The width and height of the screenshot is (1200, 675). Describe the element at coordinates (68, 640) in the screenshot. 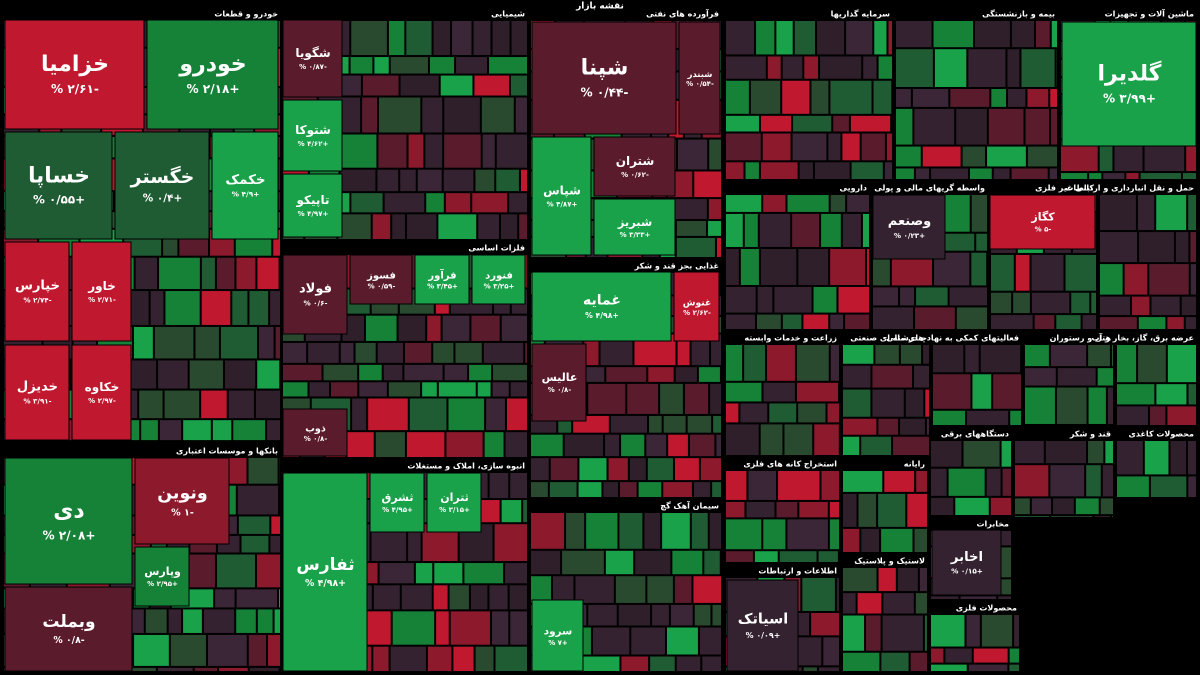

I see `stock-change: % ۰/۸-` at that location.